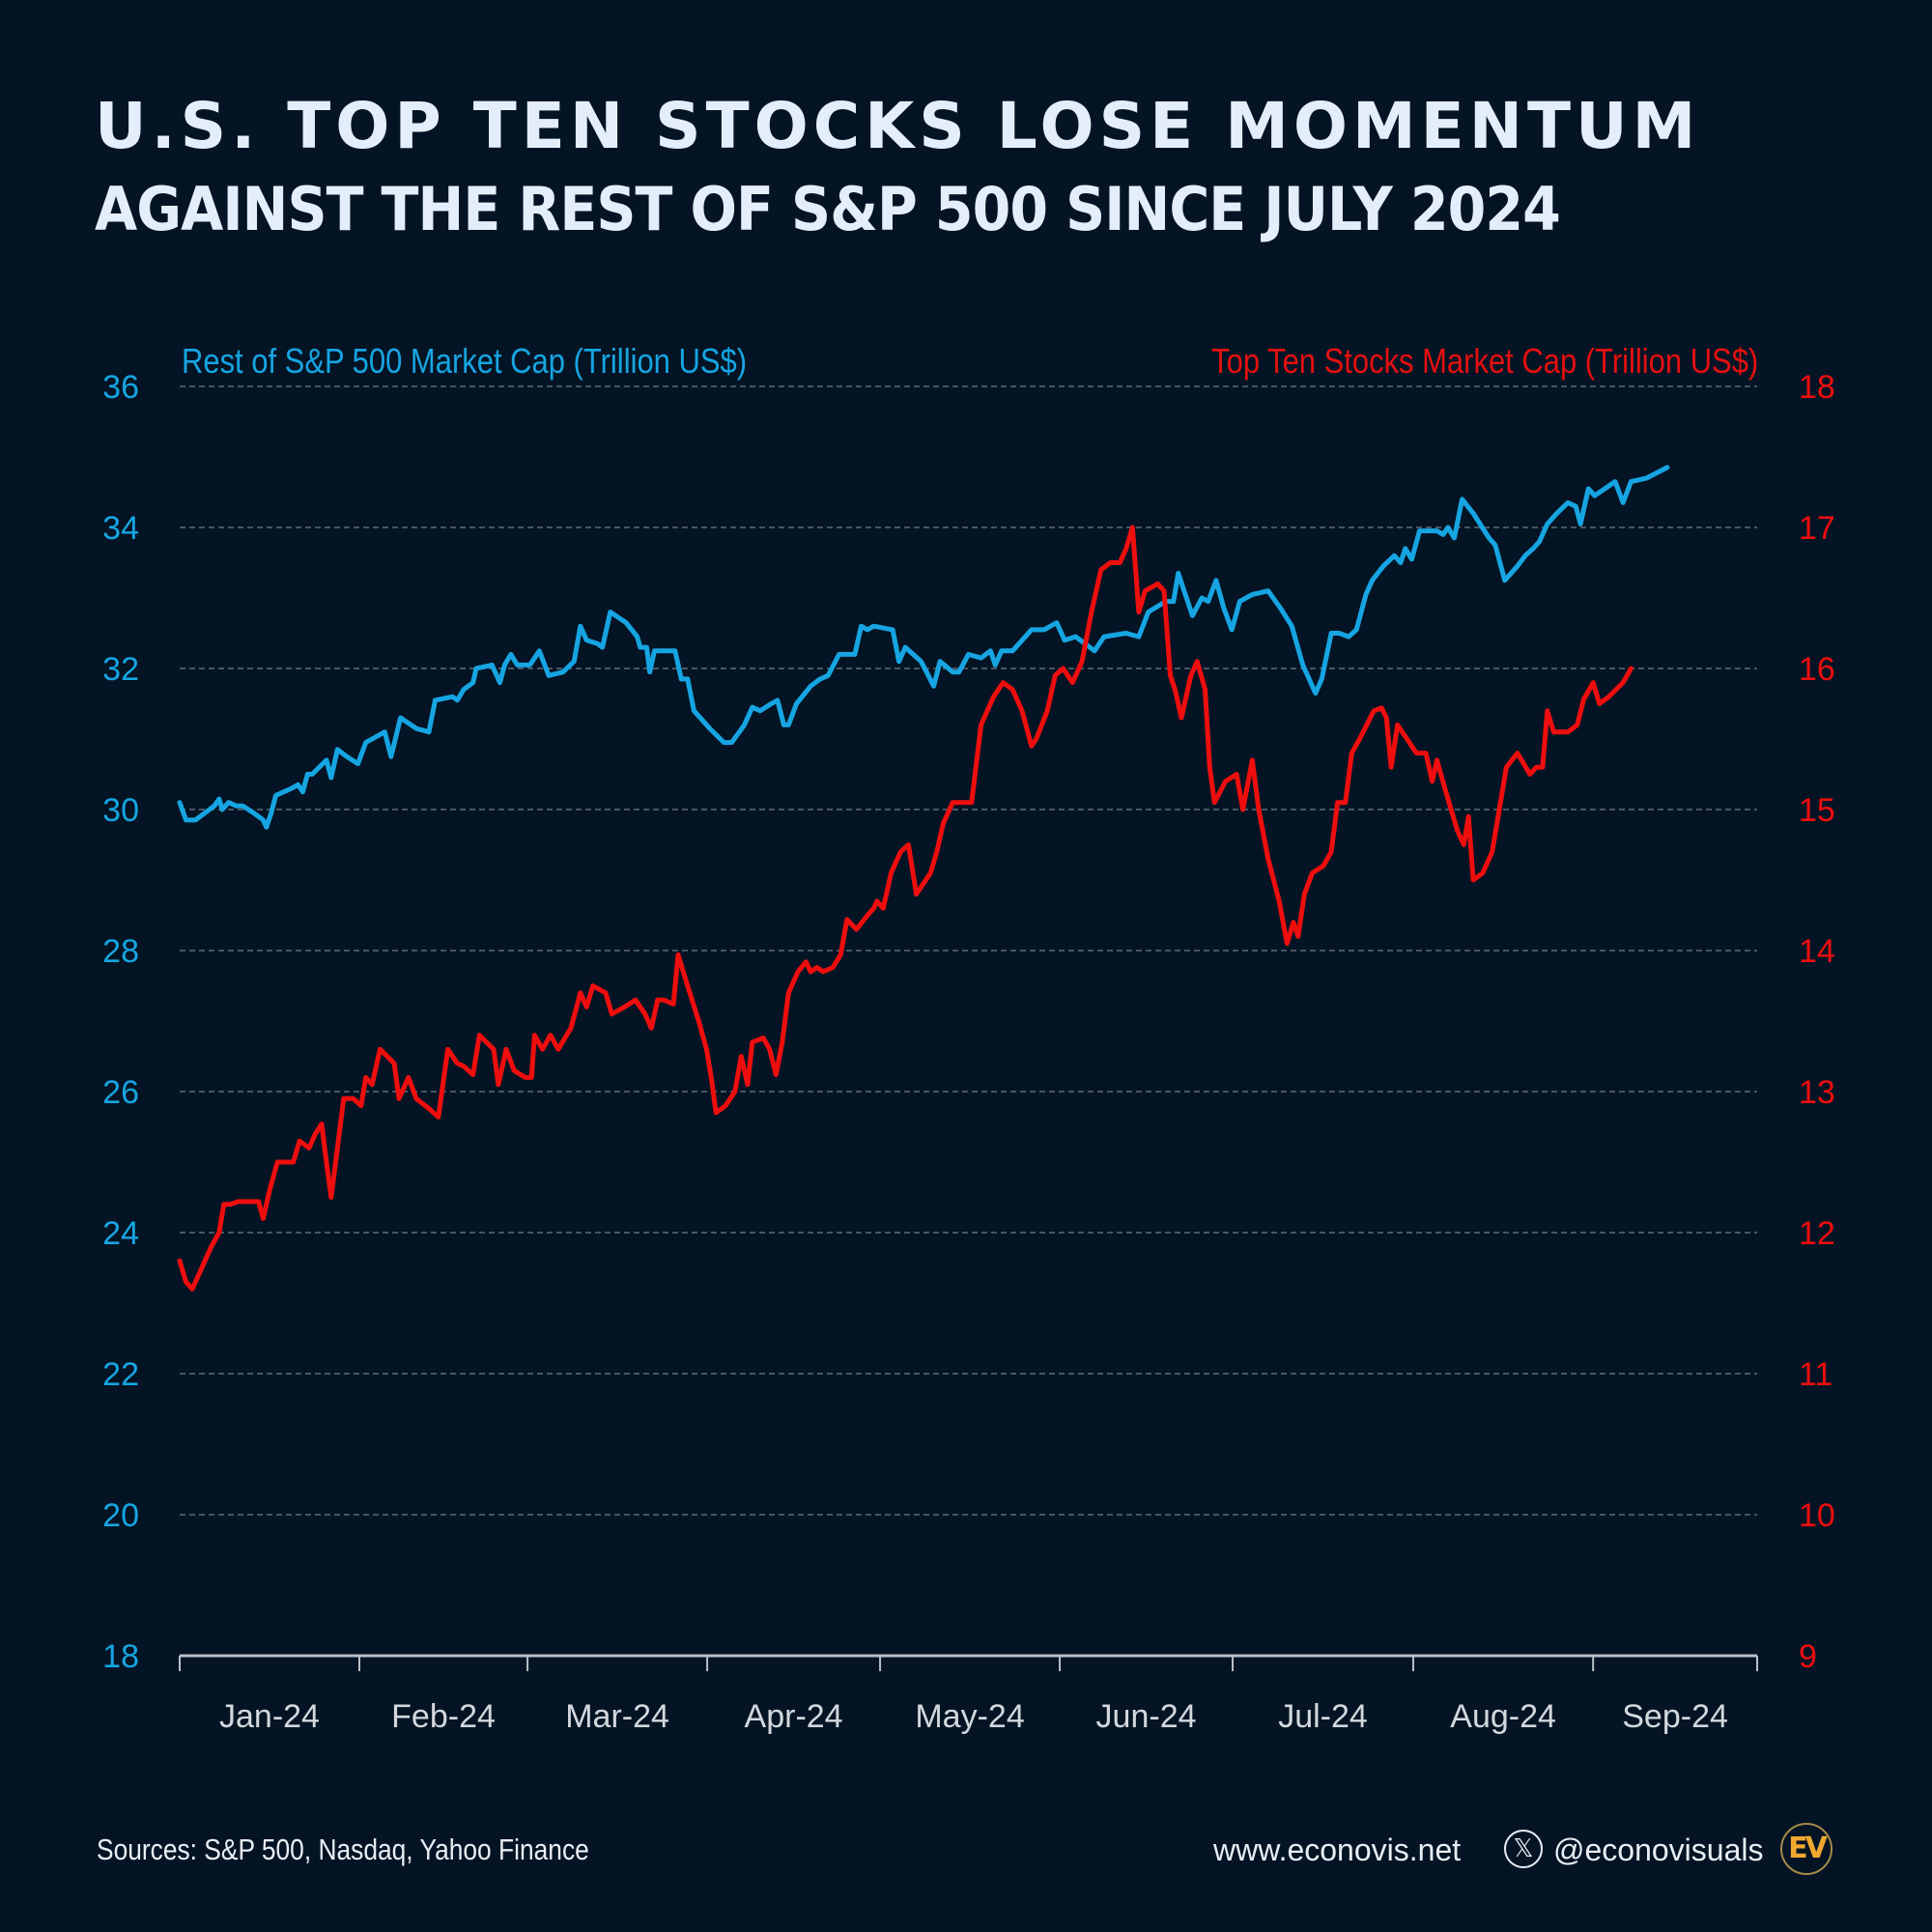 This screenshot has width=1932, height=1932. Describe the element at coordinates (1806, 1849) in the screenshot. I see `ev-logo-icon: EV` at that location.